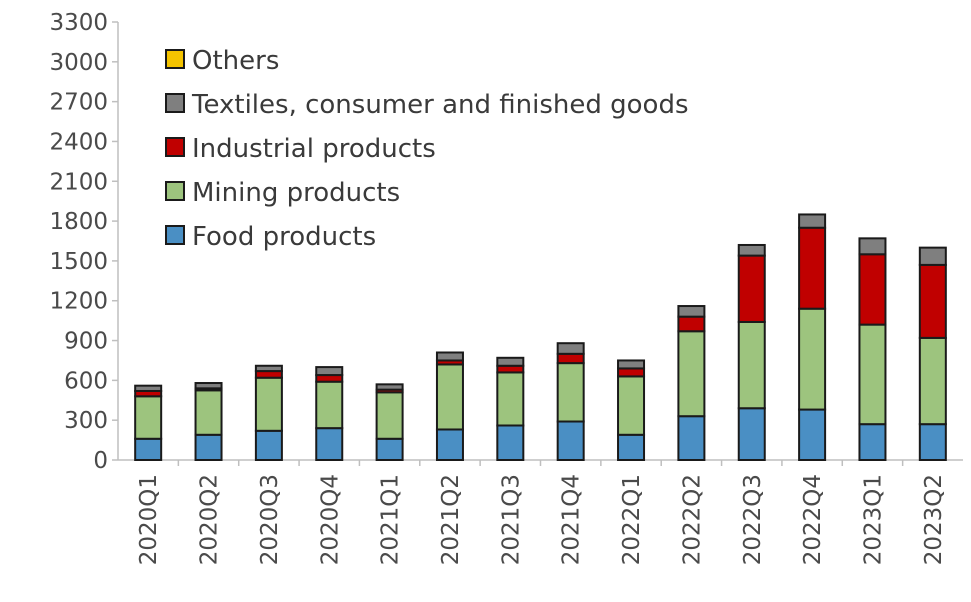 The image size is (971, 602). Describe the element at coordinates (78, 262) in the screenshot. I see `y-tick-label: 1500` at that location.